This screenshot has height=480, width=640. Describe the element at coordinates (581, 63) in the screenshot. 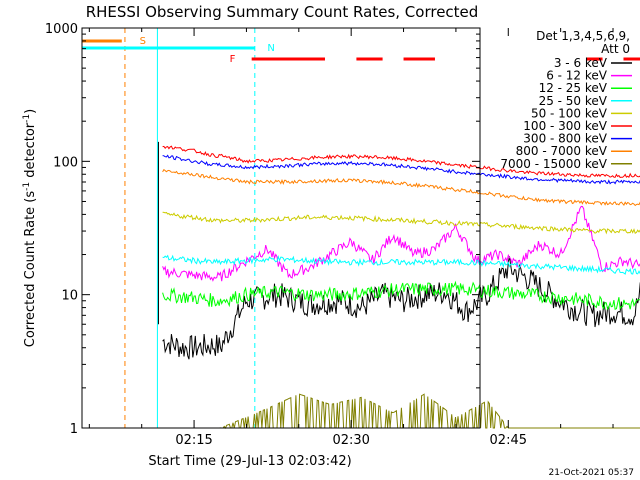

I see `legend-label-3-6-kev: 3 - 6 keV` at that location.